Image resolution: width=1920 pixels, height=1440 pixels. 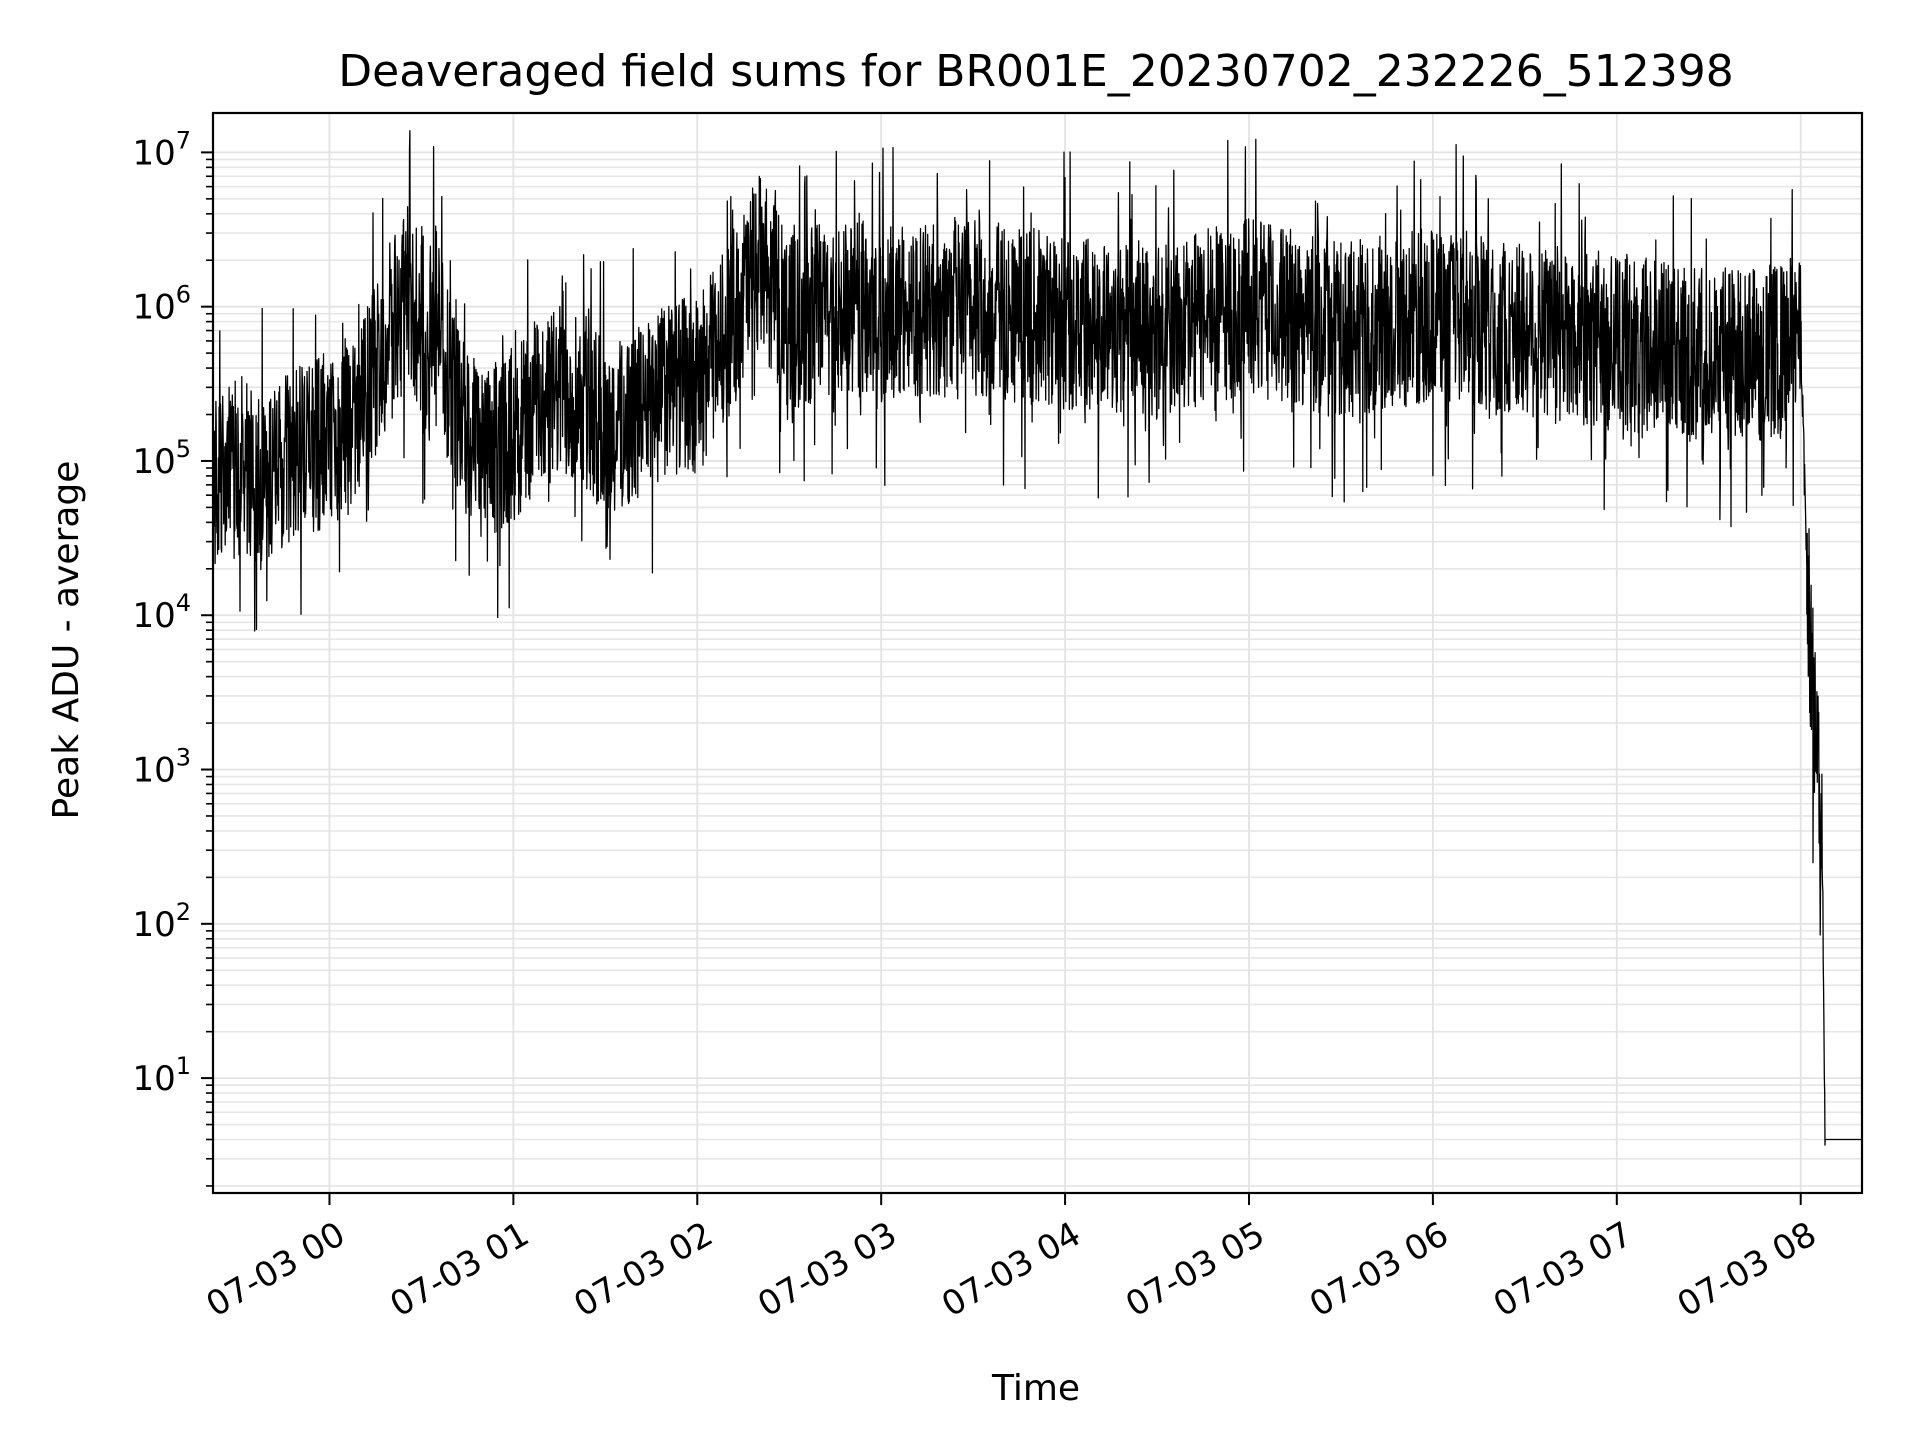 I want to click on y-tick-label: 10⁴, so click(x=161, y=612).